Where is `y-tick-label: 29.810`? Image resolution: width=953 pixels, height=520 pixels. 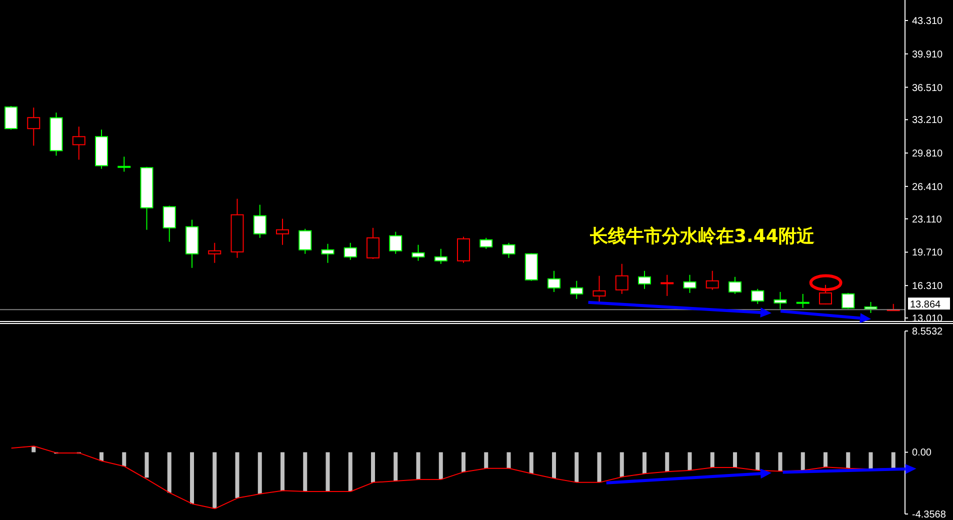
y-tick-label: 29.810 is located at coordinates (928, 154).